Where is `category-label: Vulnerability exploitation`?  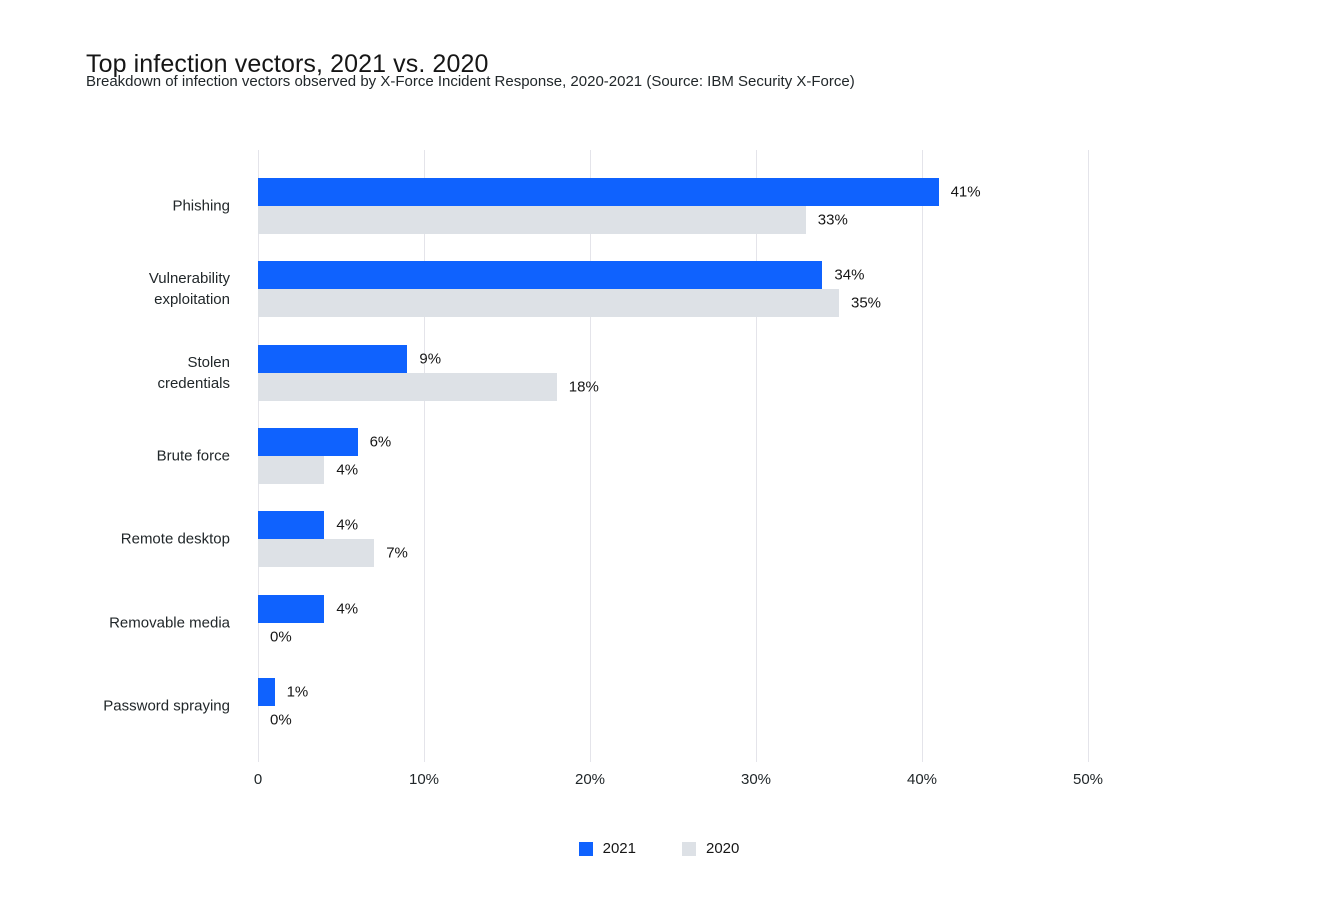
category-label: Vulnerability exploitation is located at coordinates (189, 289).